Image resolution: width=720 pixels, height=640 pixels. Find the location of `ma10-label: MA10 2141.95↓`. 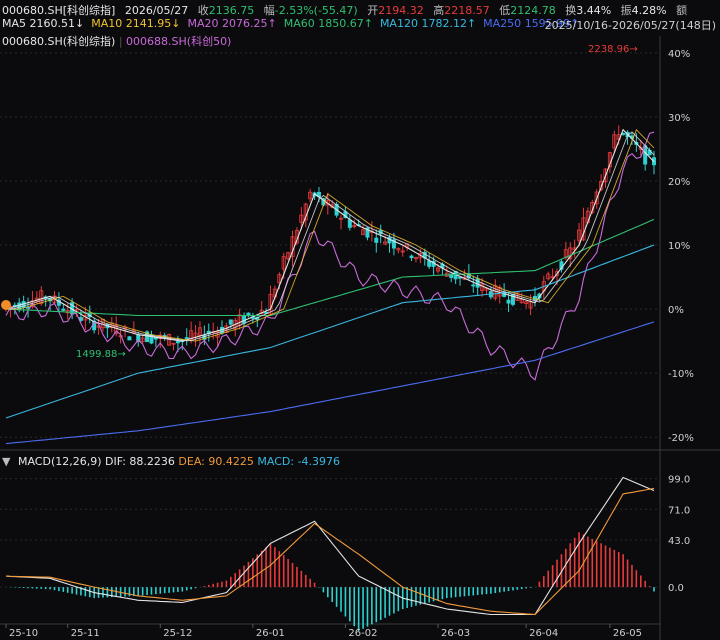

ma10-label: MA10 2141.95↓ is located at coordinates (136, 23).